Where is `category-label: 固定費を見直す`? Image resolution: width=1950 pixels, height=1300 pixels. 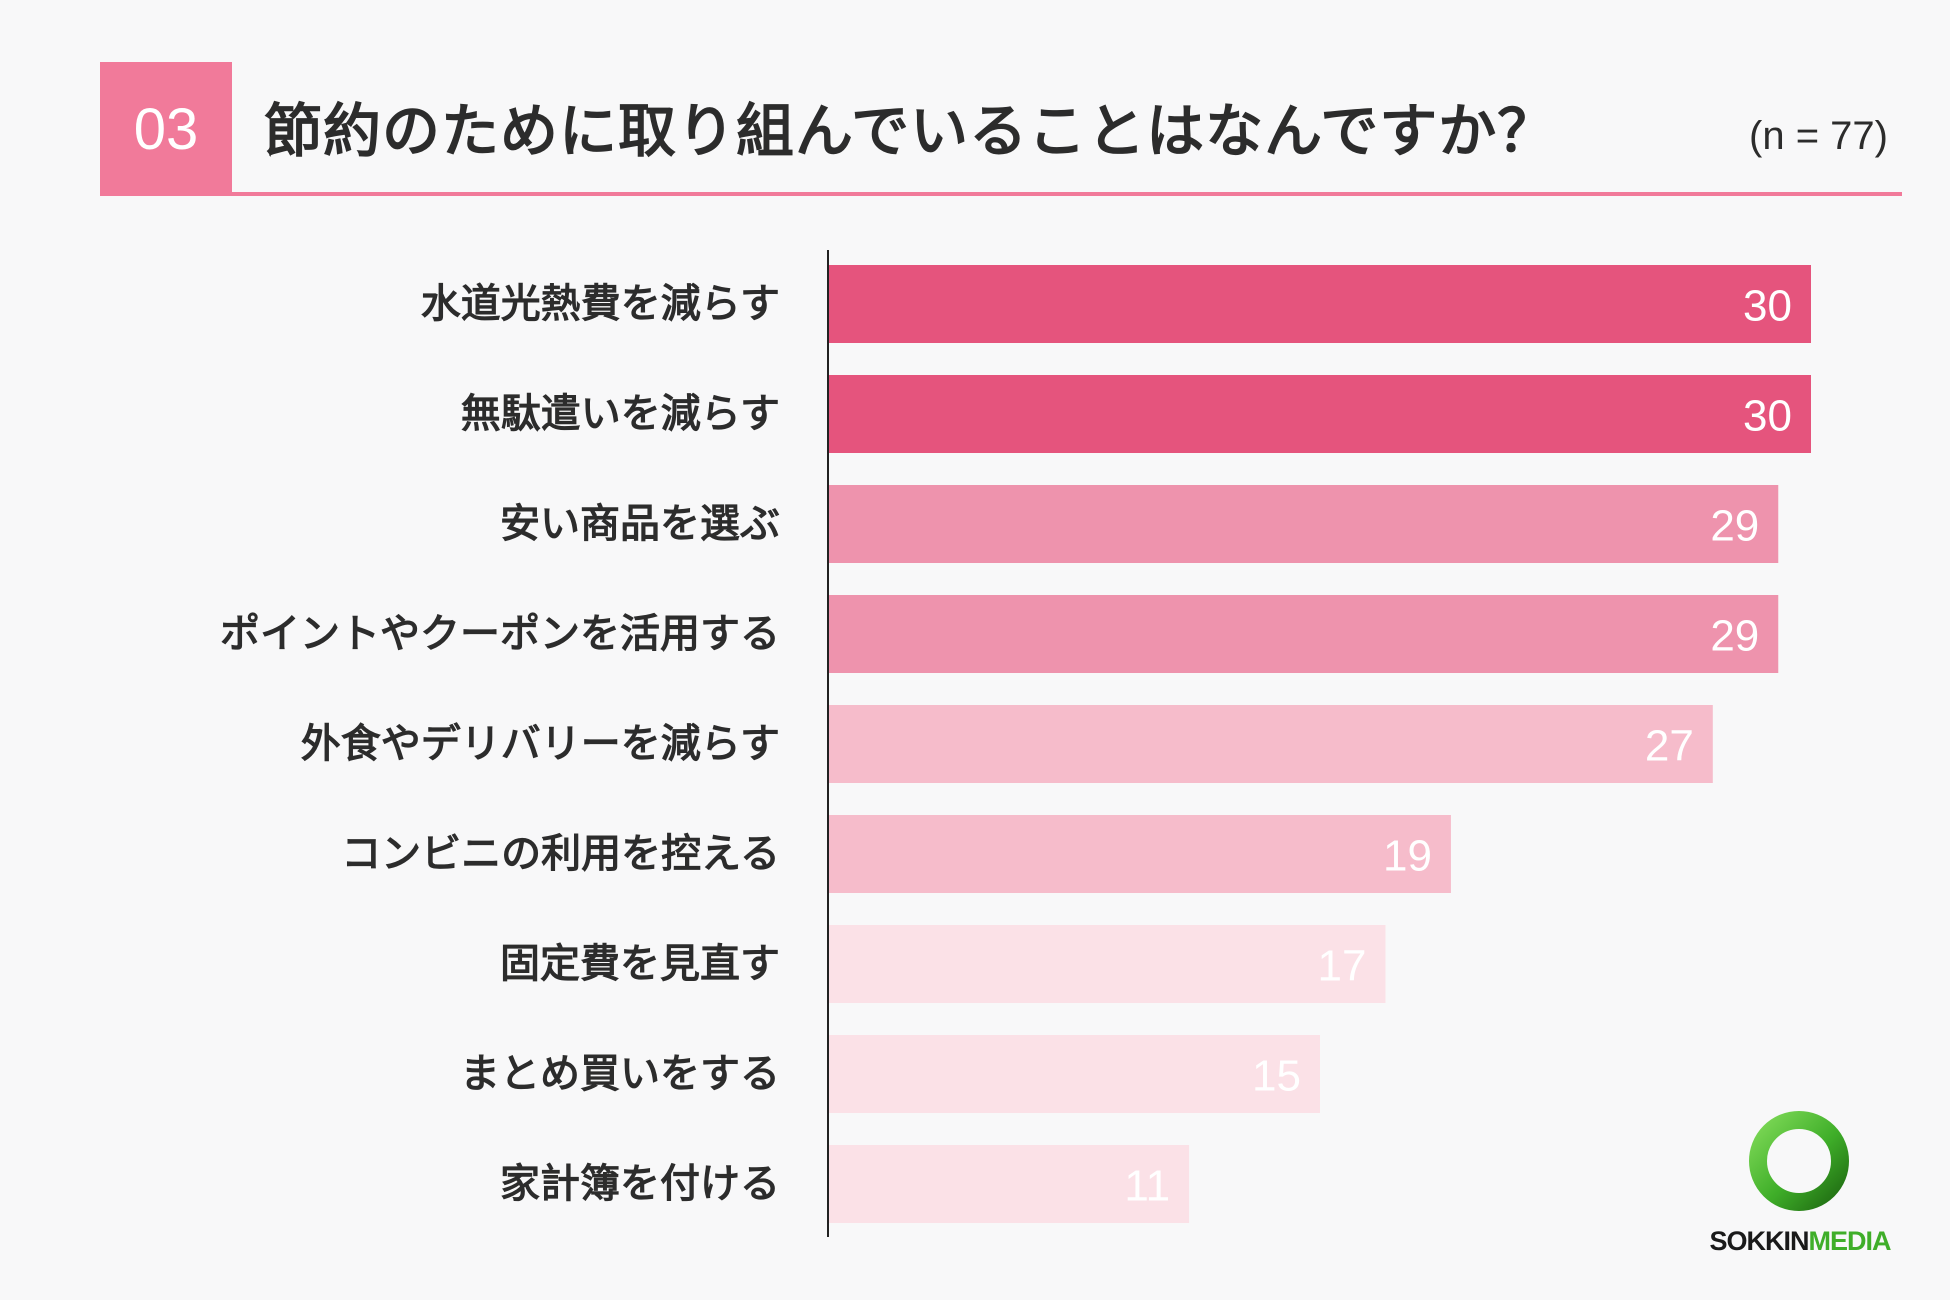
category-label: 固定費を見直す is located at coordinates (640, 964).